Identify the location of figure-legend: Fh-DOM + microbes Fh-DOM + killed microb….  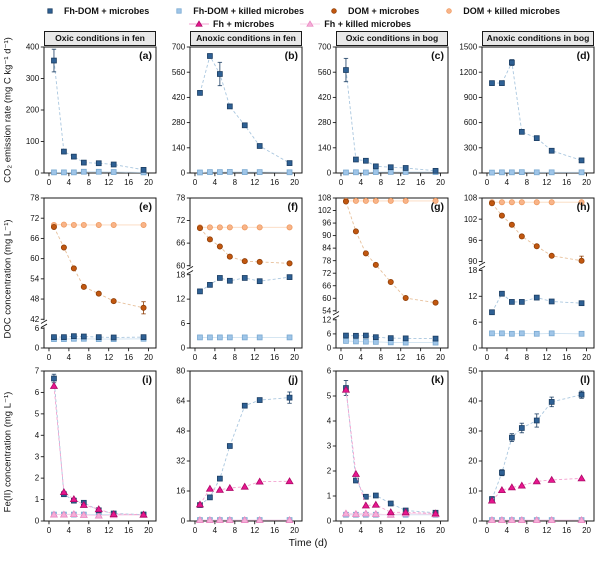
(300, 16).